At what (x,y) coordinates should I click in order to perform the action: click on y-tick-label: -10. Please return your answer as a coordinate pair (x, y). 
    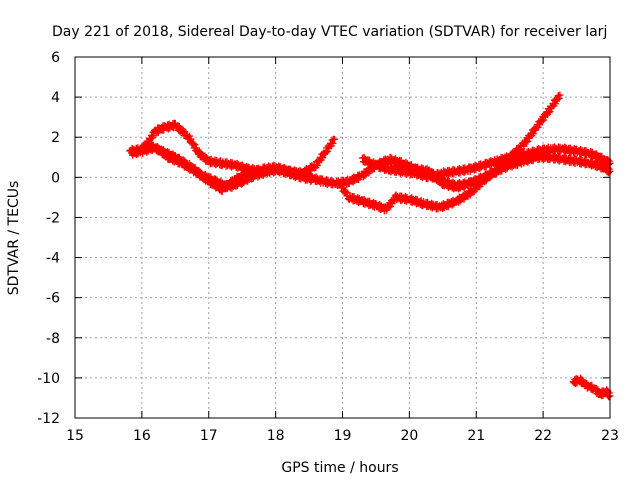
    Looking at the image, I should click on (48, 379).